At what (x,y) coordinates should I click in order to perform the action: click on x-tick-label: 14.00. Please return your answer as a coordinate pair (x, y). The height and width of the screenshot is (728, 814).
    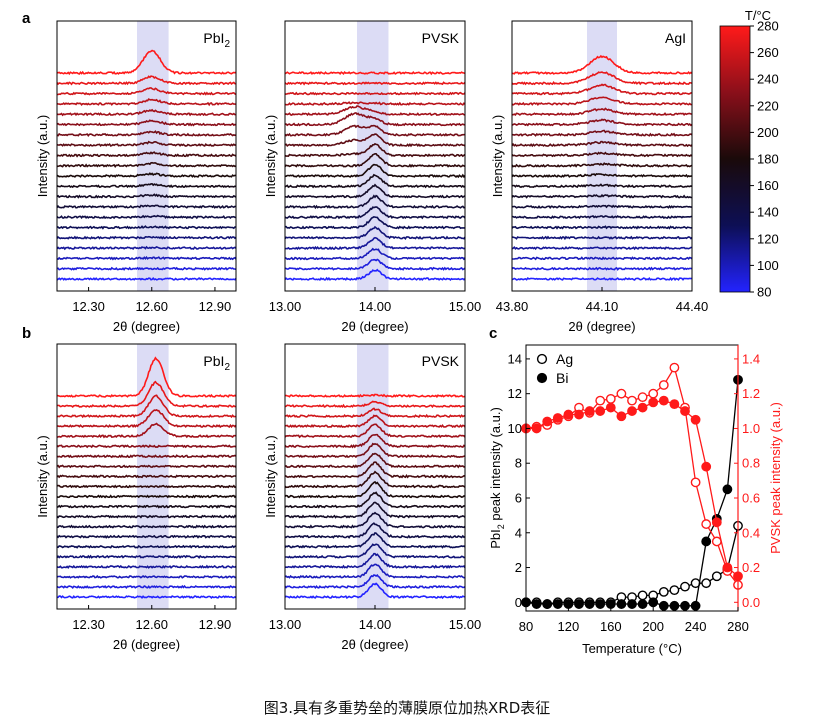
    Looking at the image, I should click on (375, 306).